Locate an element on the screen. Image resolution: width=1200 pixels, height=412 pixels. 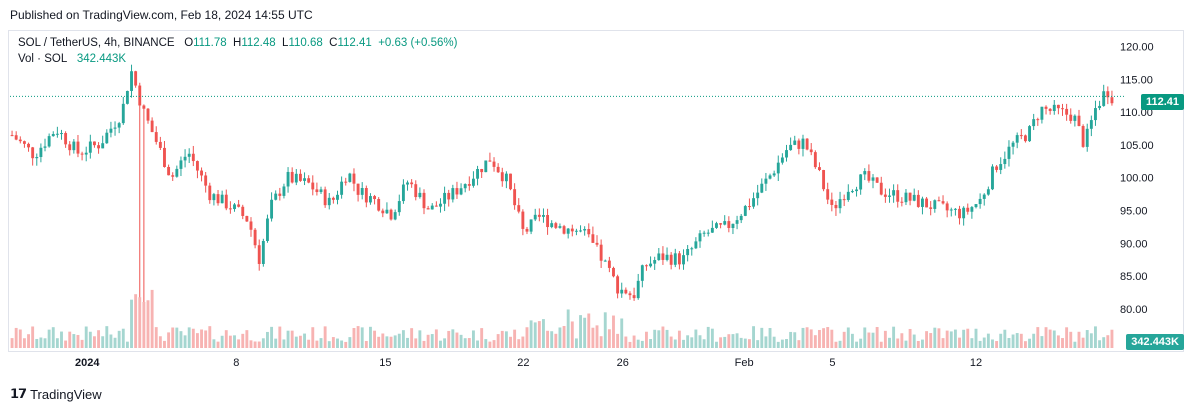
open-value: 111.78 is located at coordinates (210, 43).